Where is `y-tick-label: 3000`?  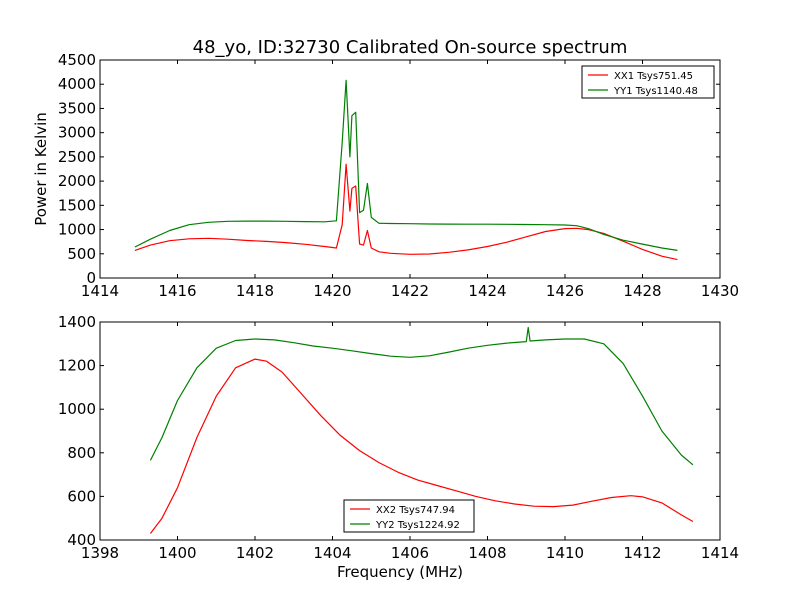 y-tick-label: 3000 is located at coordinates (77, 133).